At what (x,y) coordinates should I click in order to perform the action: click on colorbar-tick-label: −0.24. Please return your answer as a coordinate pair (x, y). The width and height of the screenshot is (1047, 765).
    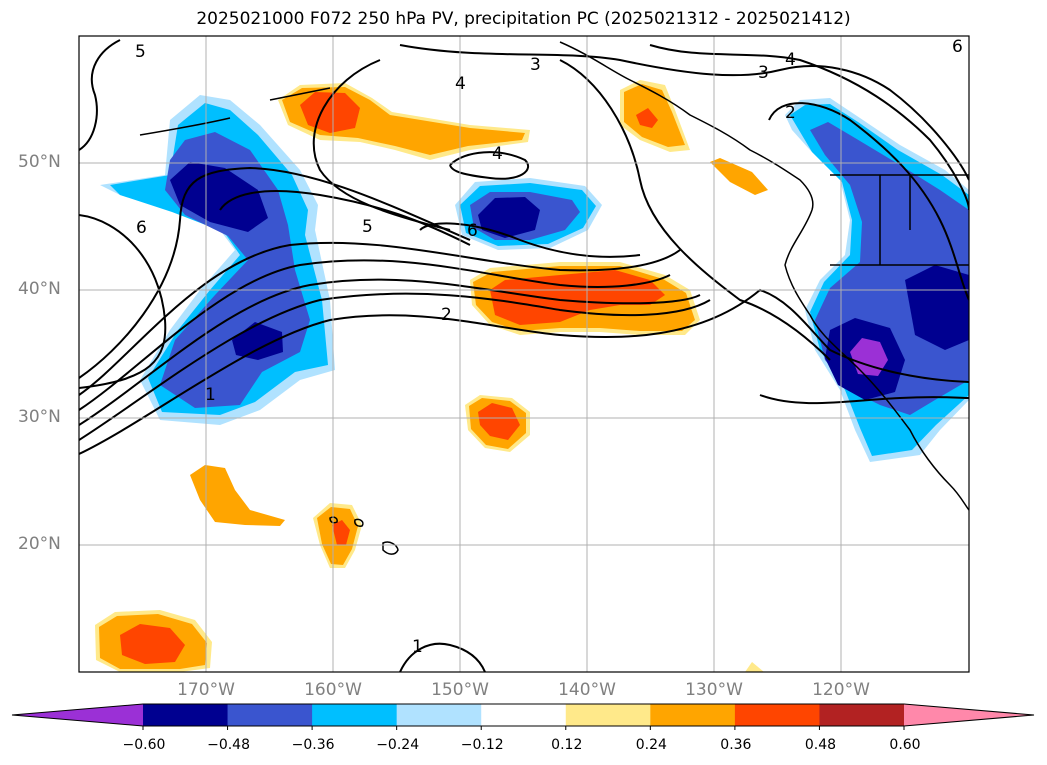
    Looking at the image, I should click on (398, 745).